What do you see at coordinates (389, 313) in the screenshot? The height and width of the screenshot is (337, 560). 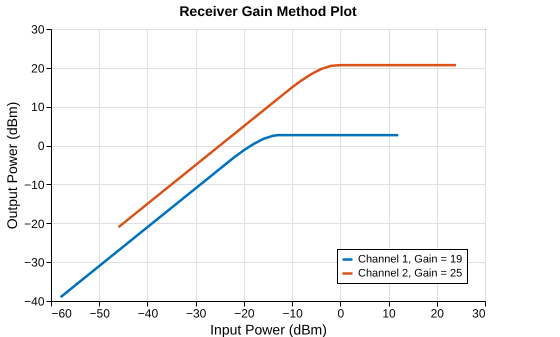 I see `x-tick-label: 10` at bounding box center [389, 313].